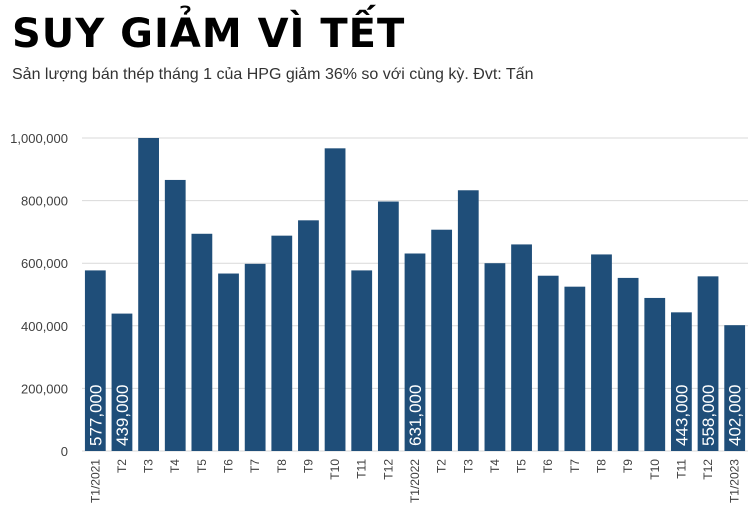 This screenshot has height=518, width=756. Describe the element at coordinates (44, 326) in the screenshot. I see `y-tick-label: 400,000` at that location.